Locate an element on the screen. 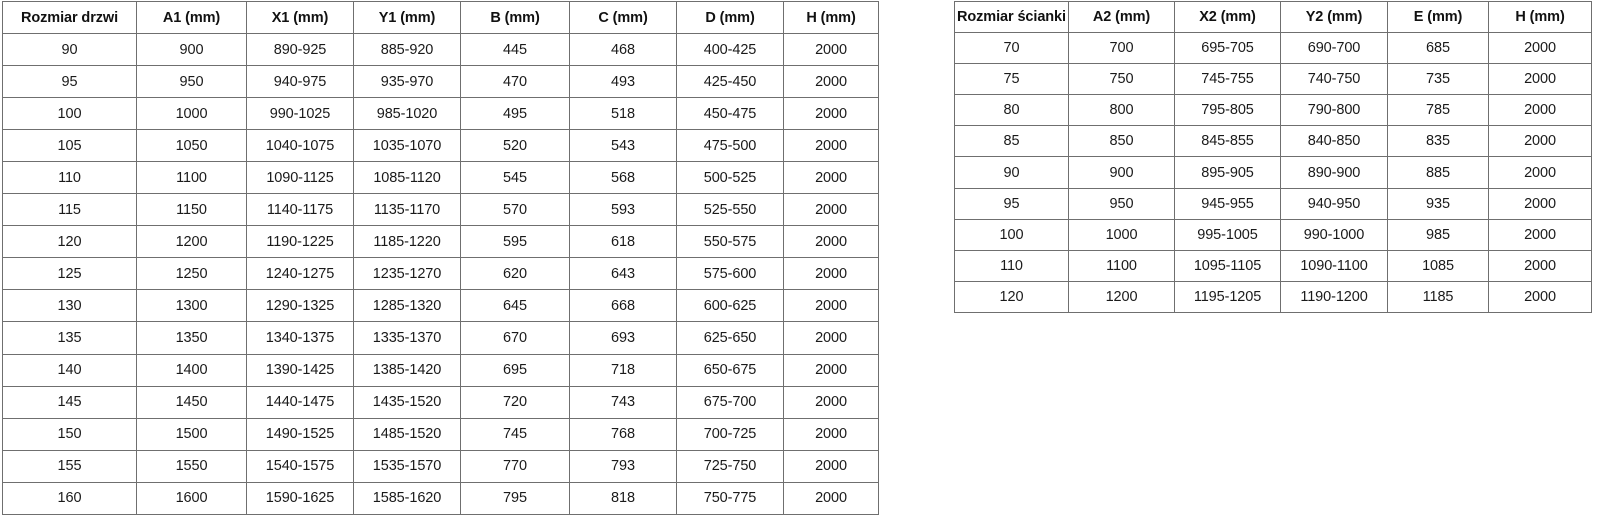 This screenshot has width=1600, height=515. door-size-row-label: 125 is located at coordinates (69, 274).